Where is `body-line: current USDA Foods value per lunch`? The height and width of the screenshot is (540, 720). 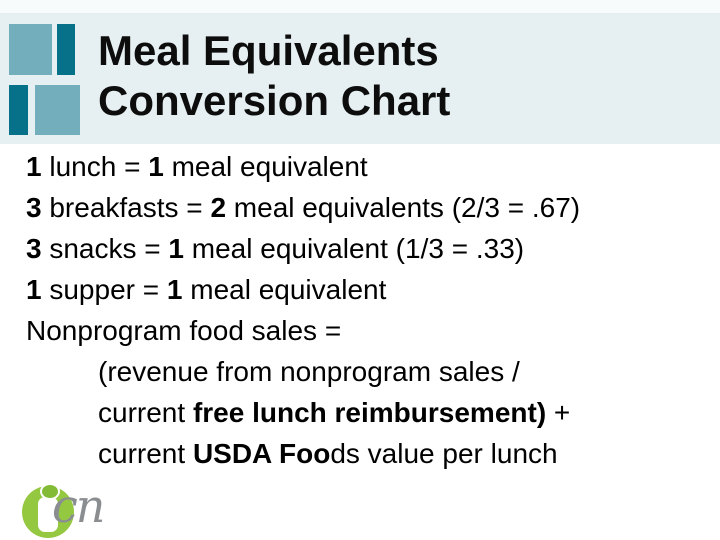 body-line: current USDA Foods value per lunch is located at coordinates (366, 453).